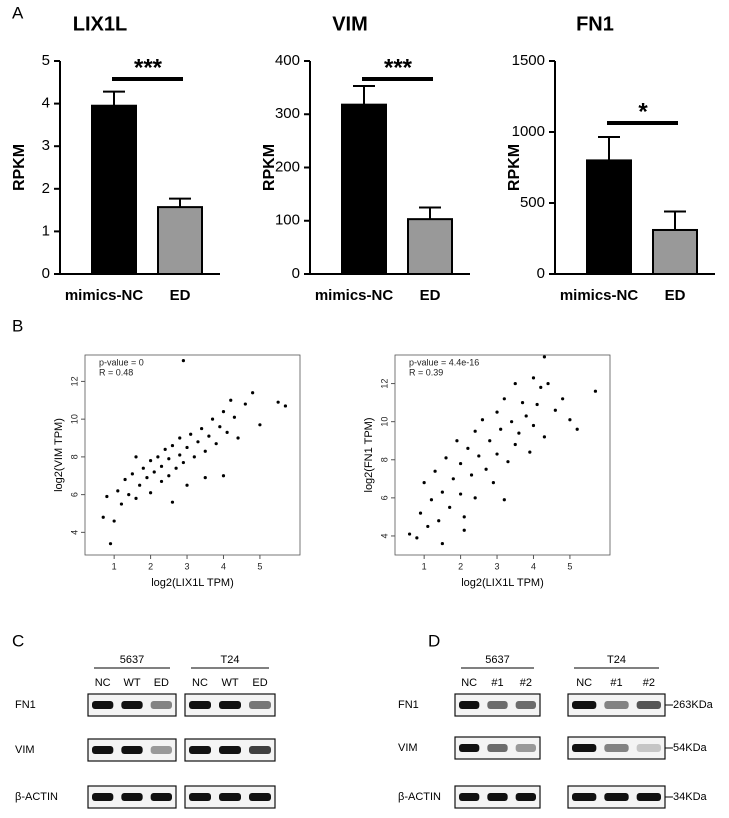 This screenshot has height=818, width=729. I want to click on y-tick-label: 8, so click(384, 459).